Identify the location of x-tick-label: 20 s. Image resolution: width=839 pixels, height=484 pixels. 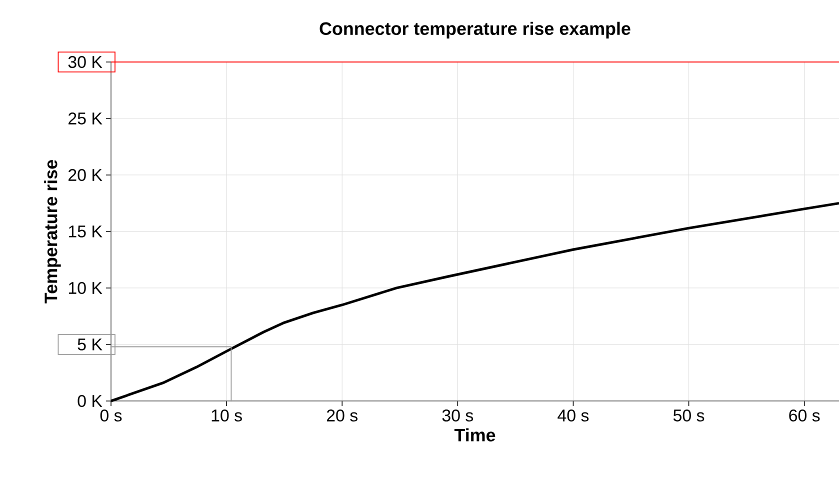
(342, 415).